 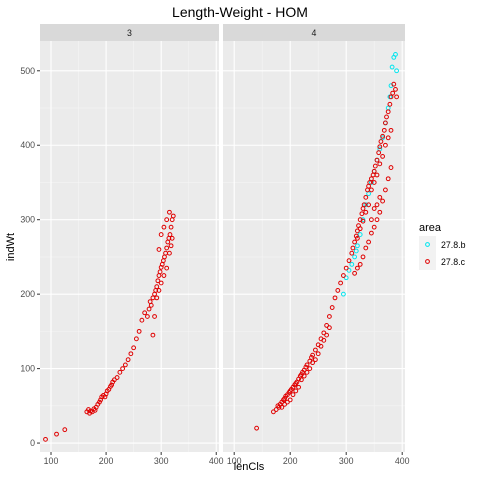 What do you see at coordinates (290, 461) in the screenshot?
I see `x-tick-label: 200` at bounding box center [290, 461].